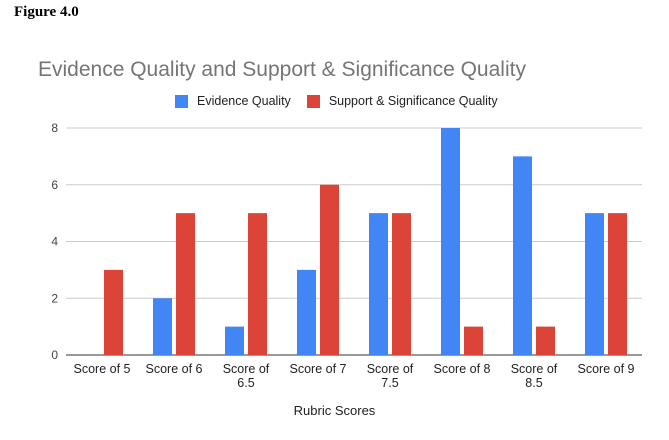 This screenshot has height=440, width=669. I want to click on x-axis-title: Rubric Scores, so click(334, 410).